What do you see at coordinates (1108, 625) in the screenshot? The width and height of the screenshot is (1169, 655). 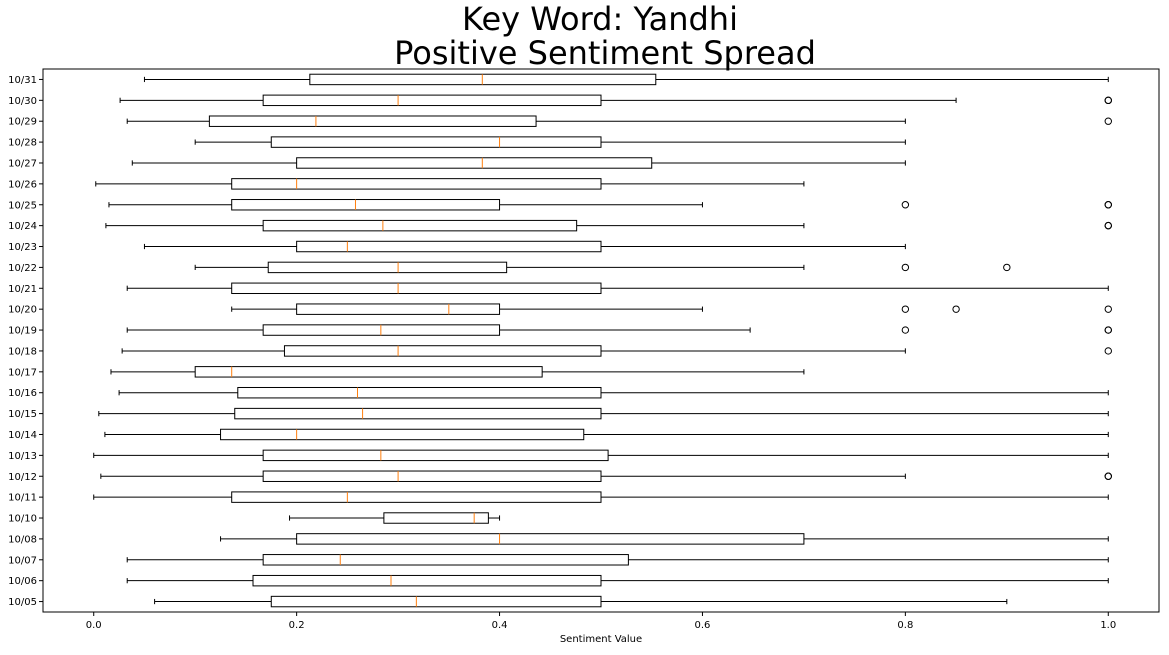 I see `x-tick-label: 1.0` at bounding box center [1108, 625].